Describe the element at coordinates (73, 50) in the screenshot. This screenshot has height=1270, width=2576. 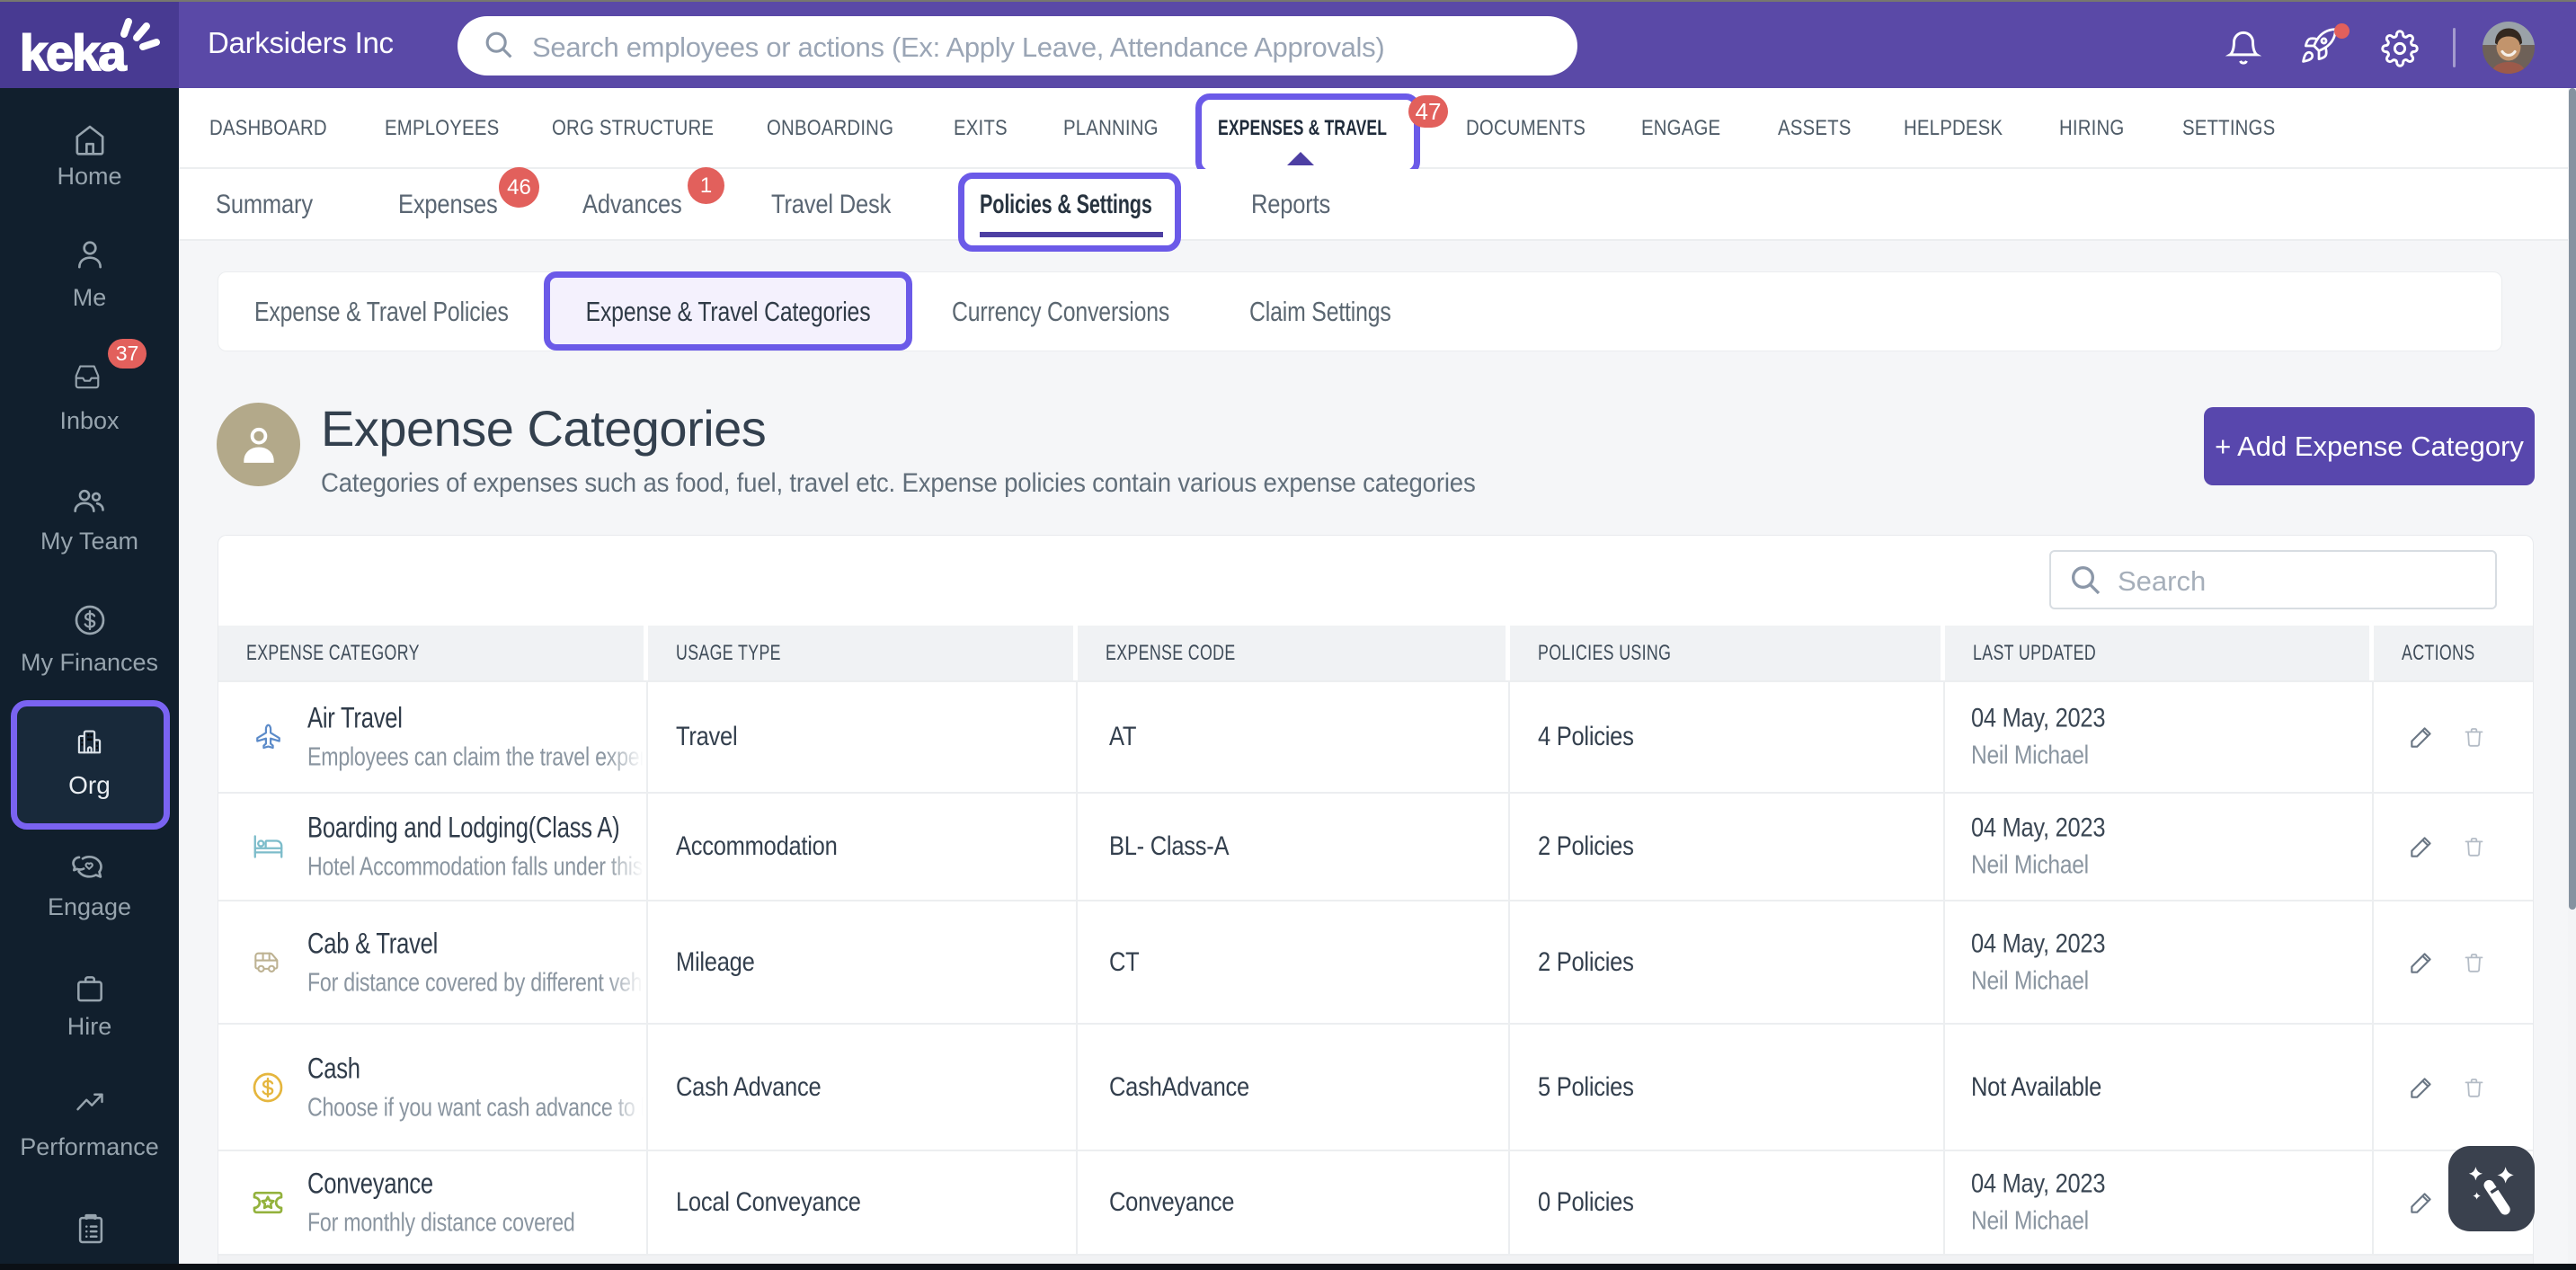
I see `svg-text: keka` at that location.